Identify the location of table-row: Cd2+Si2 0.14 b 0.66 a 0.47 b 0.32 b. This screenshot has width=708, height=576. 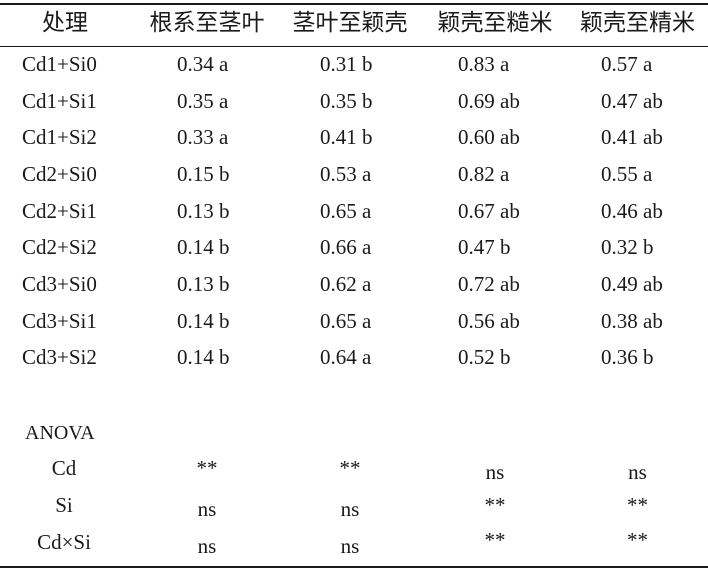
(354, 252).